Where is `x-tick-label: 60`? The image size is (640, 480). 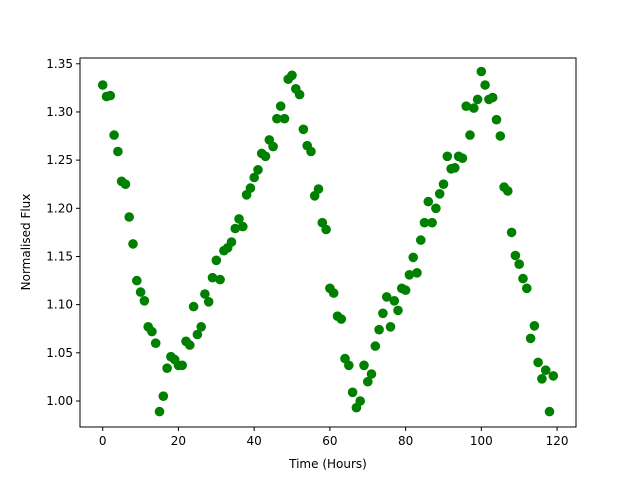 x-tick-label: 60 is located at coordinates (329, 441).